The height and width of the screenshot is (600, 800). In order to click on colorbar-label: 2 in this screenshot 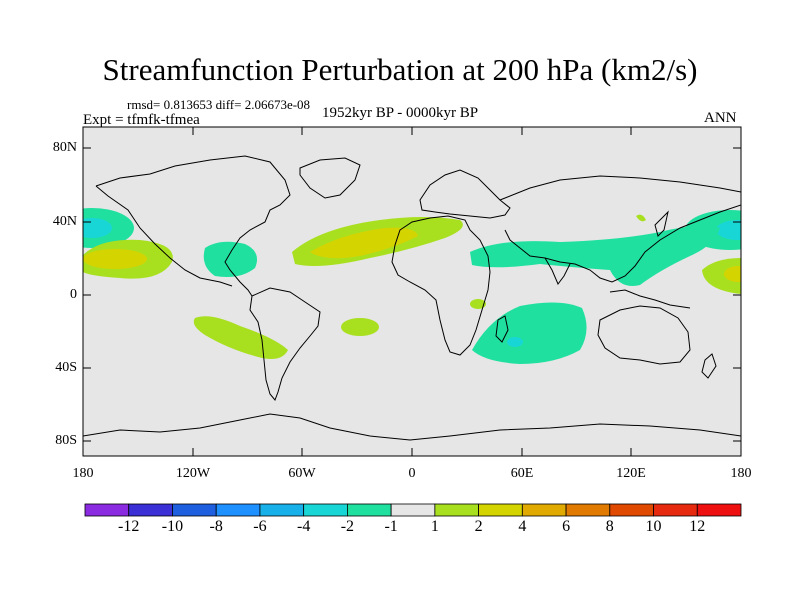, I will do `click(478, 526)`.